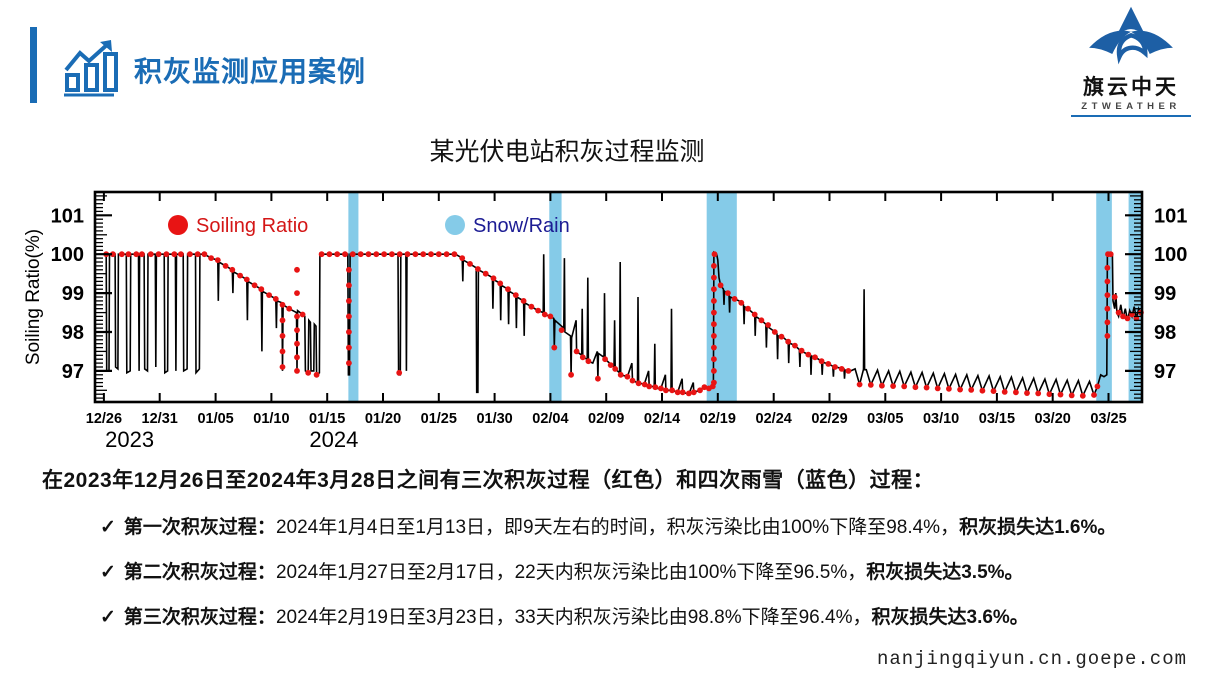  I want to click on svg-text: 01/05, so click(215, 419).